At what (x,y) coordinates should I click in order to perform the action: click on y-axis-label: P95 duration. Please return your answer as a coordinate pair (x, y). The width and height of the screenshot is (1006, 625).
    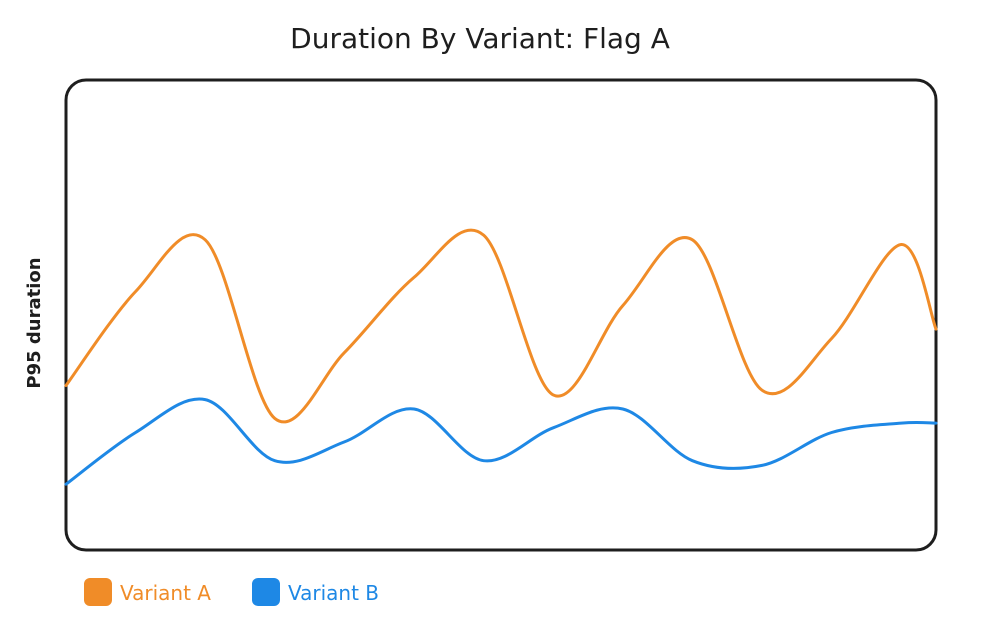
    Looking at the image, I should click on (34, 322).